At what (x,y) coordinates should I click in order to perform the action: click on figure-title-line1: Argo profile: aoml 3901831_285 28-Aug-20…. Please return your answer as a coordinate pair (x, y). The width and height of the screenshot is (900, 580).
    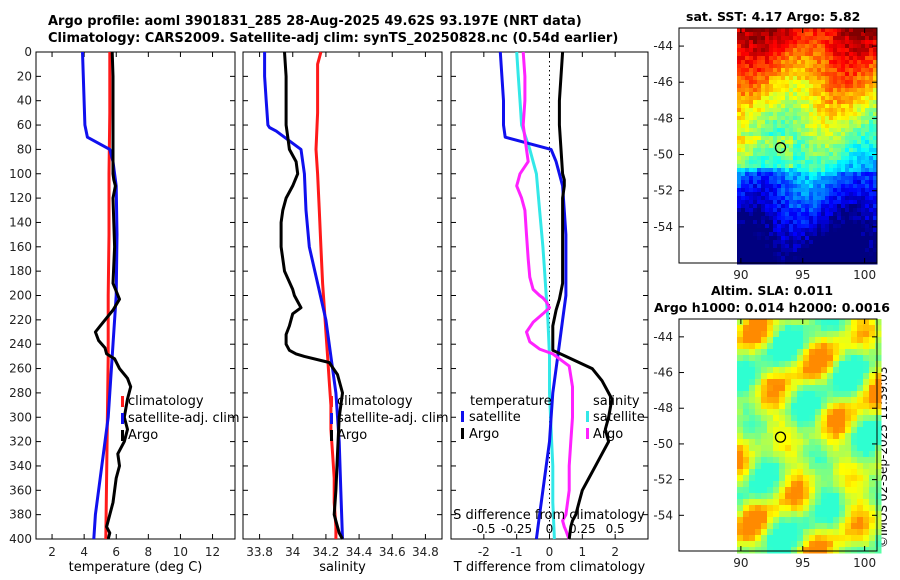
    Looking at the image, I should click on (315, 21).